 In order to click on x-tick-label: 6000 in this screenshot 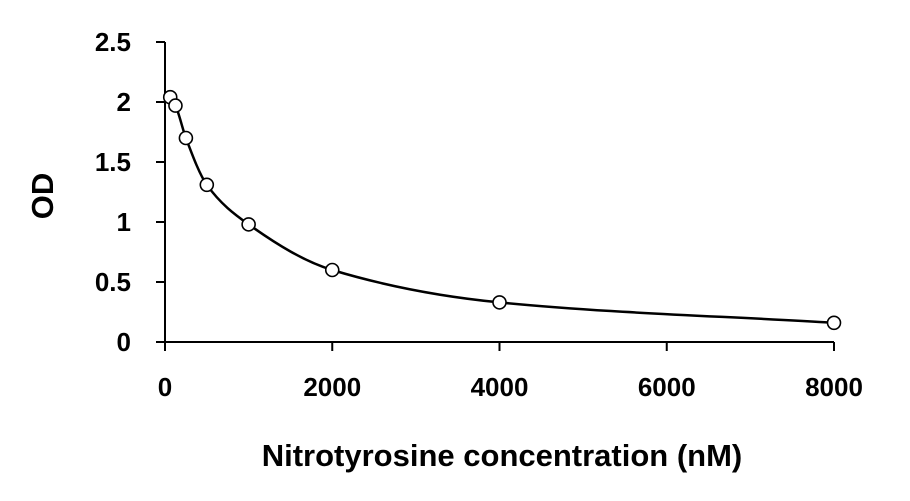, I will do `click(667, 387)`.